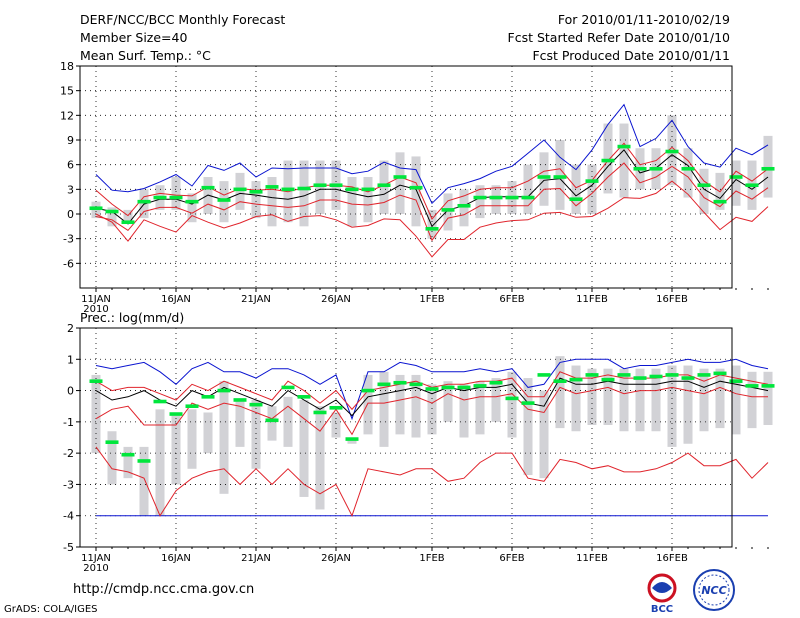 This screenshot has height=618, width=800. What do you see at coordinates (68, 263) in the screenshot?
I see `y-tick-label: -6` at bounding box center [68, 263].